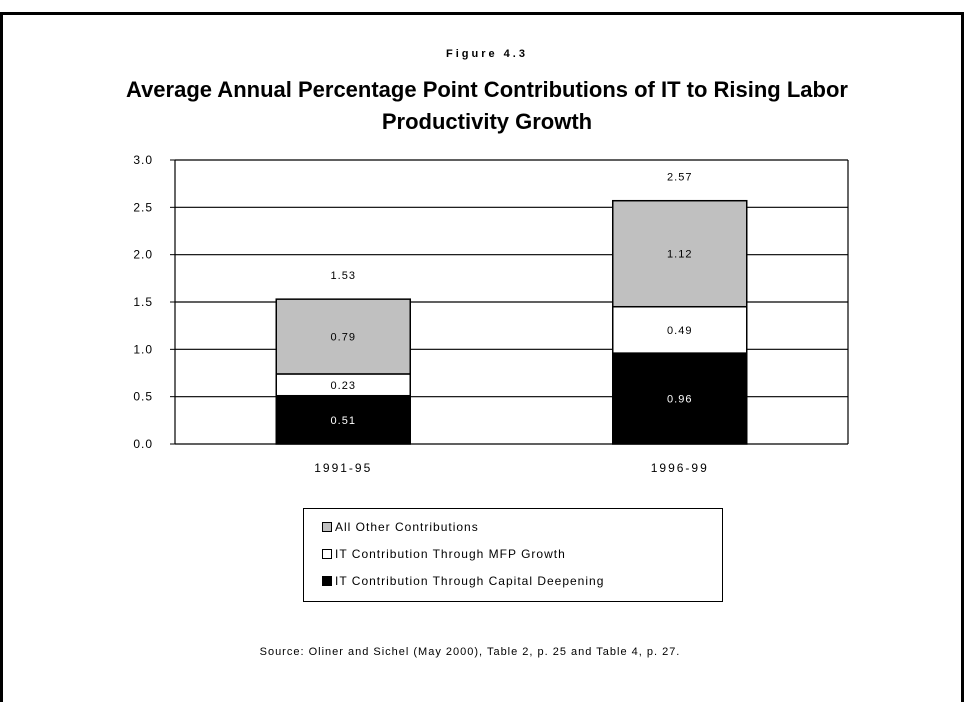 The height and width of the screenshot is (702, 974). What do you see at coordinates (450, 553) in the screenshot?
I see `legend-label-mfp-growth: IT Contribution Through MFP Growth` at bounding box center [450, 553].